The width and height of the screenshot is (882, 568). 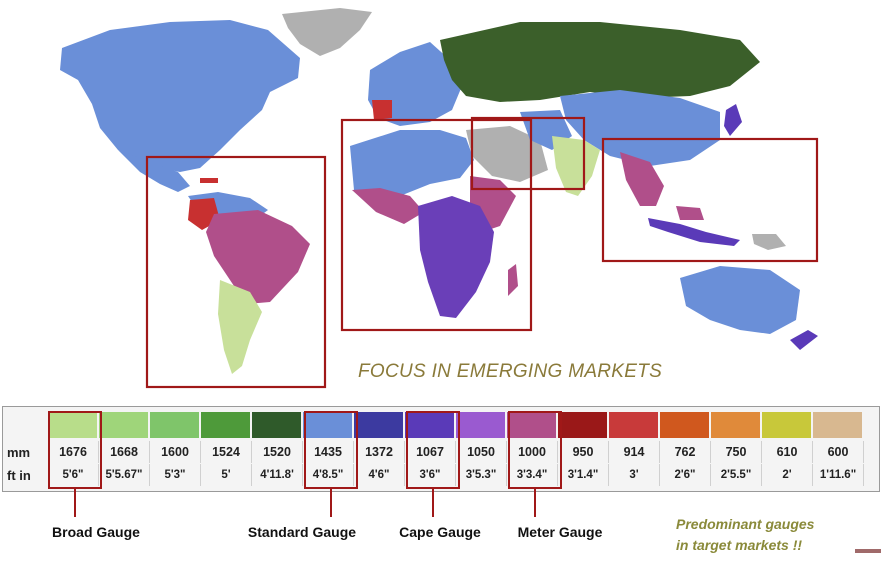 I want to click on china, so click(x=640, y=128).